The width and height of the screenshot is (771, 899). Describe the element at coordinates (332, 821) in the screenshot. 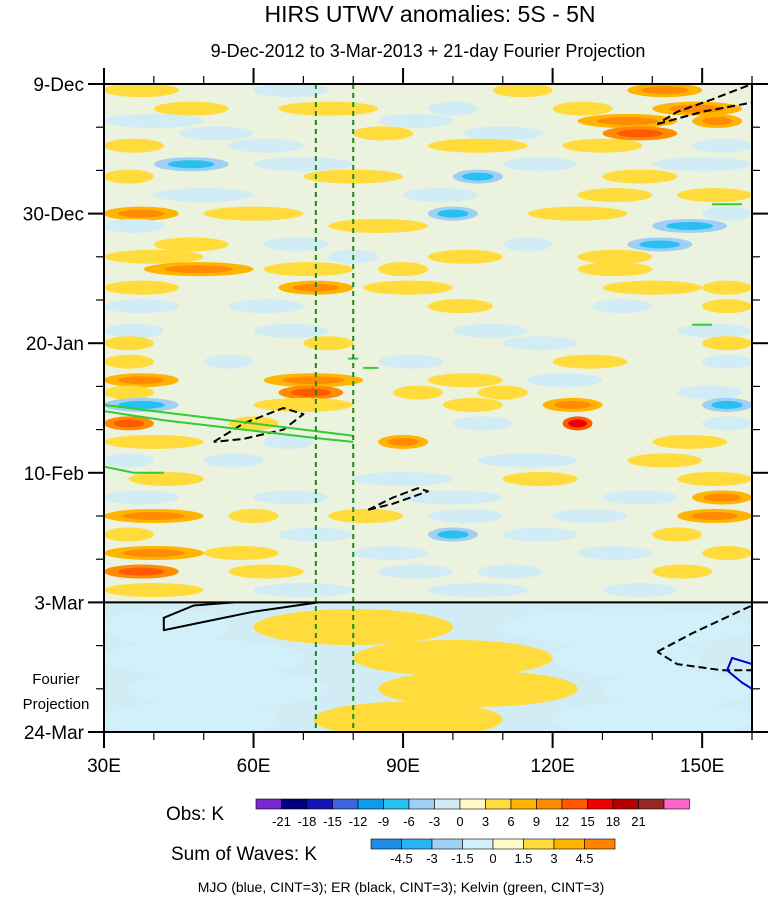

I see `obs-colorbar-label: -15` at that location.